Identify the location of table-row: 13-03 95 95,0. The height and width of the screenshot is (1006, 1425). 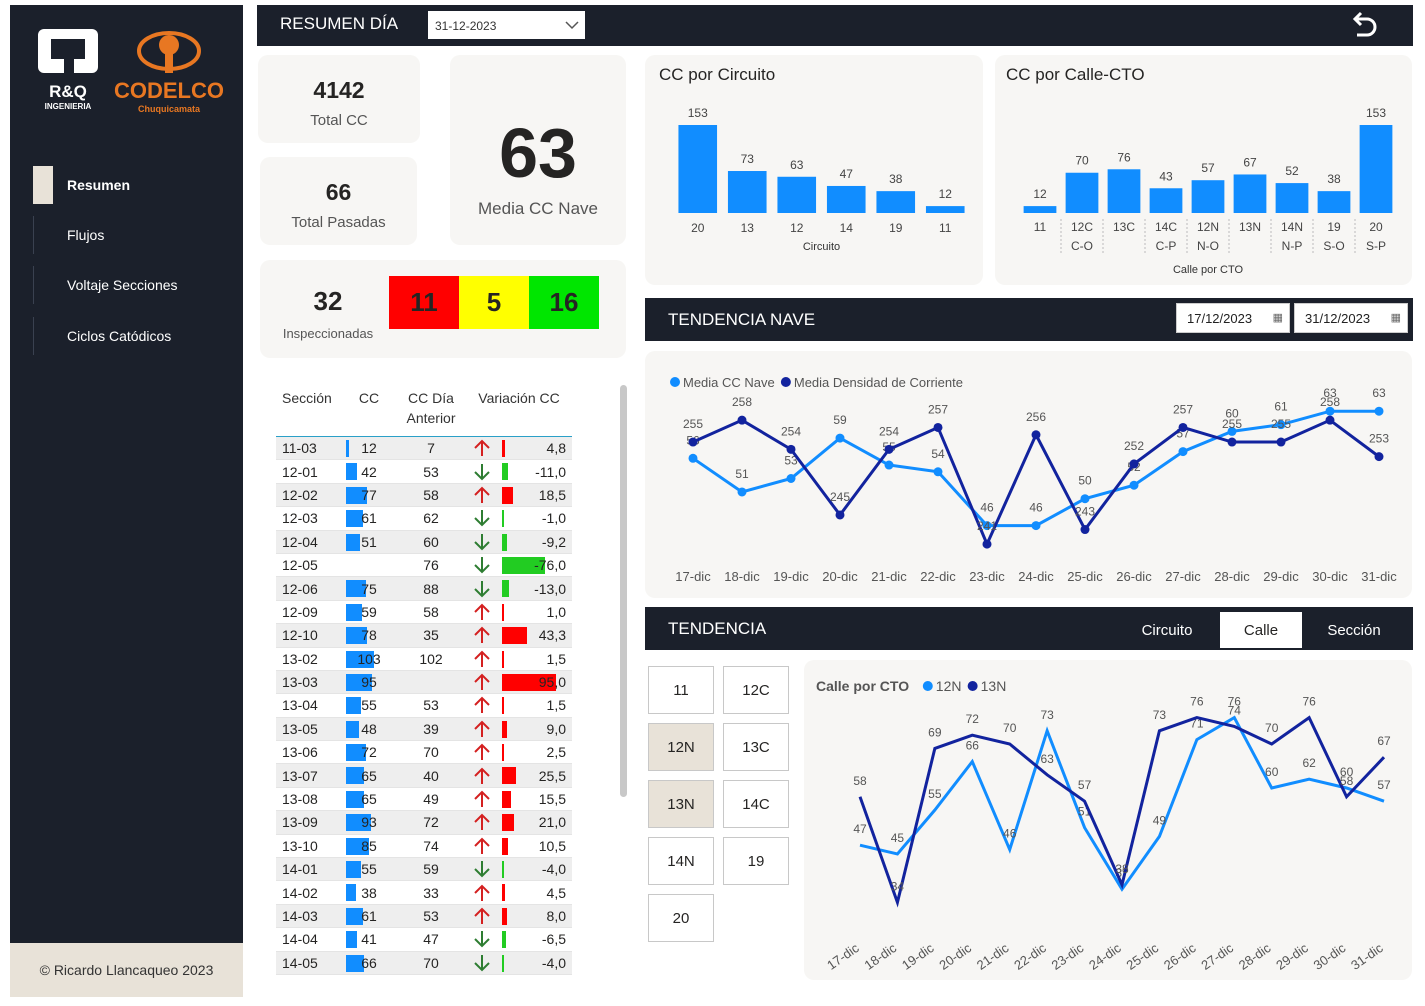
(424, 682).